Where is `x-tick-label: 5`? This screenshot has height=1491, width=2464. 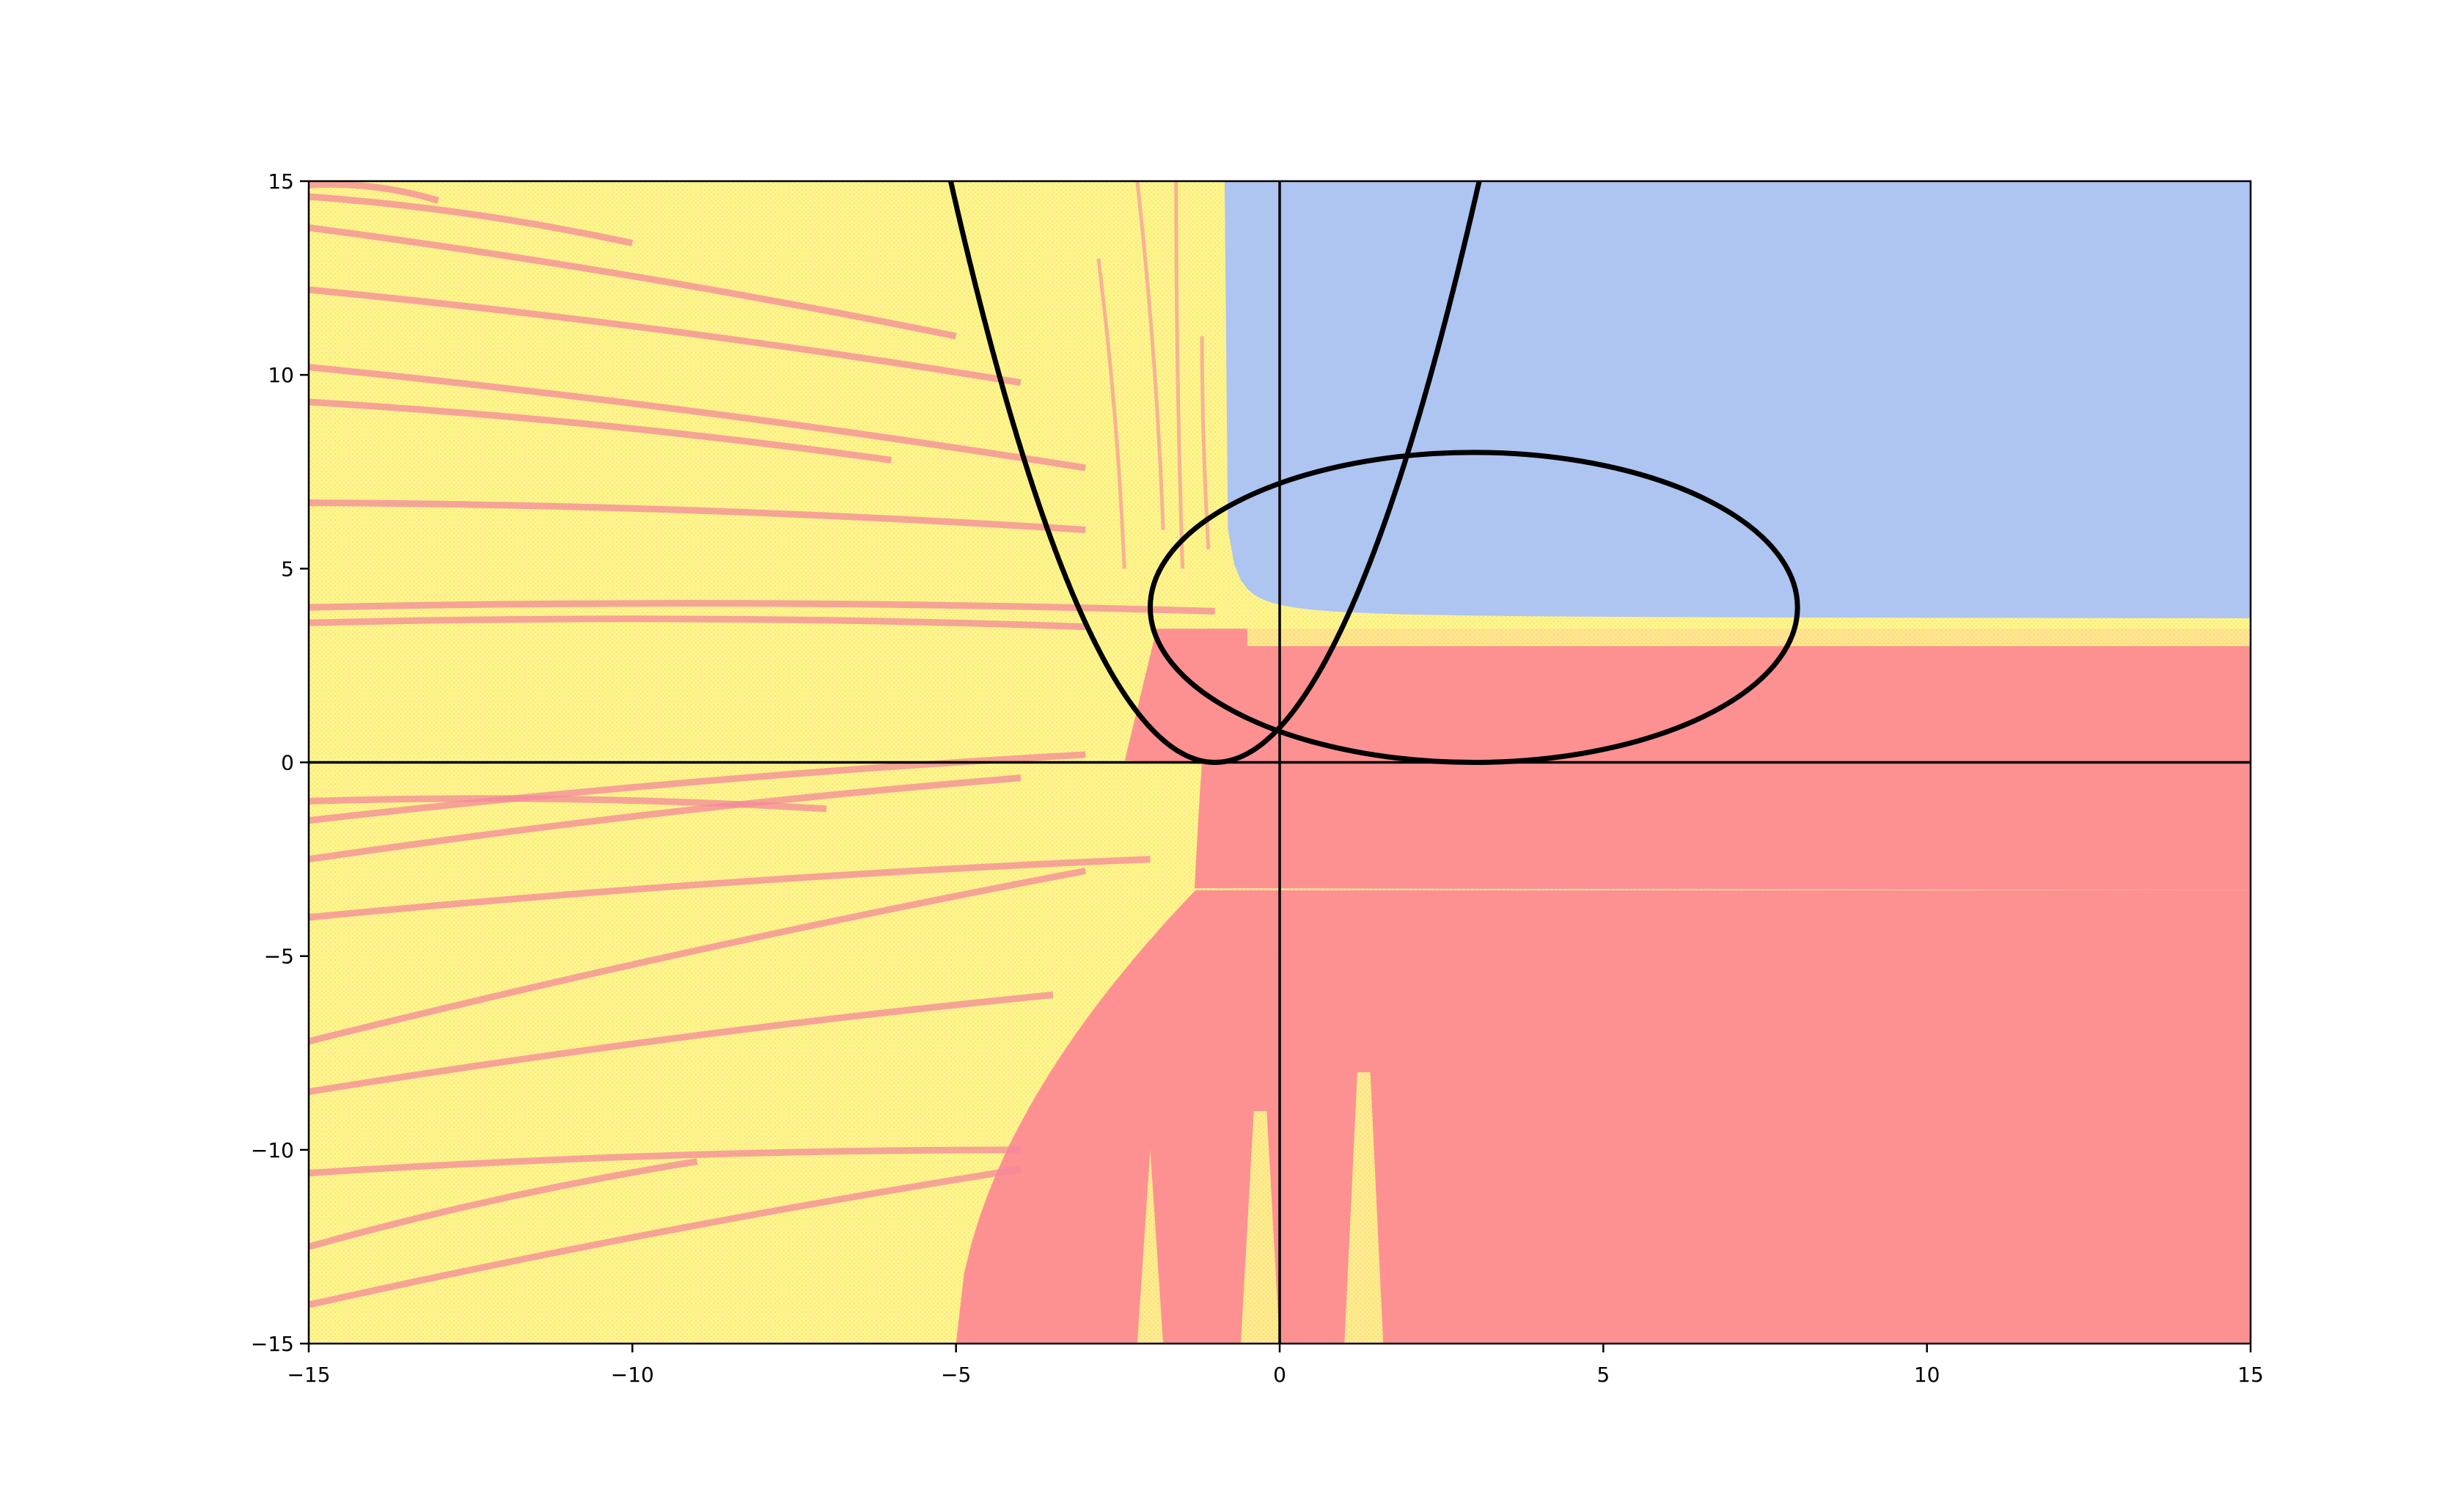 x-tick-label: 5 is located at coordinates (1603, 1375).